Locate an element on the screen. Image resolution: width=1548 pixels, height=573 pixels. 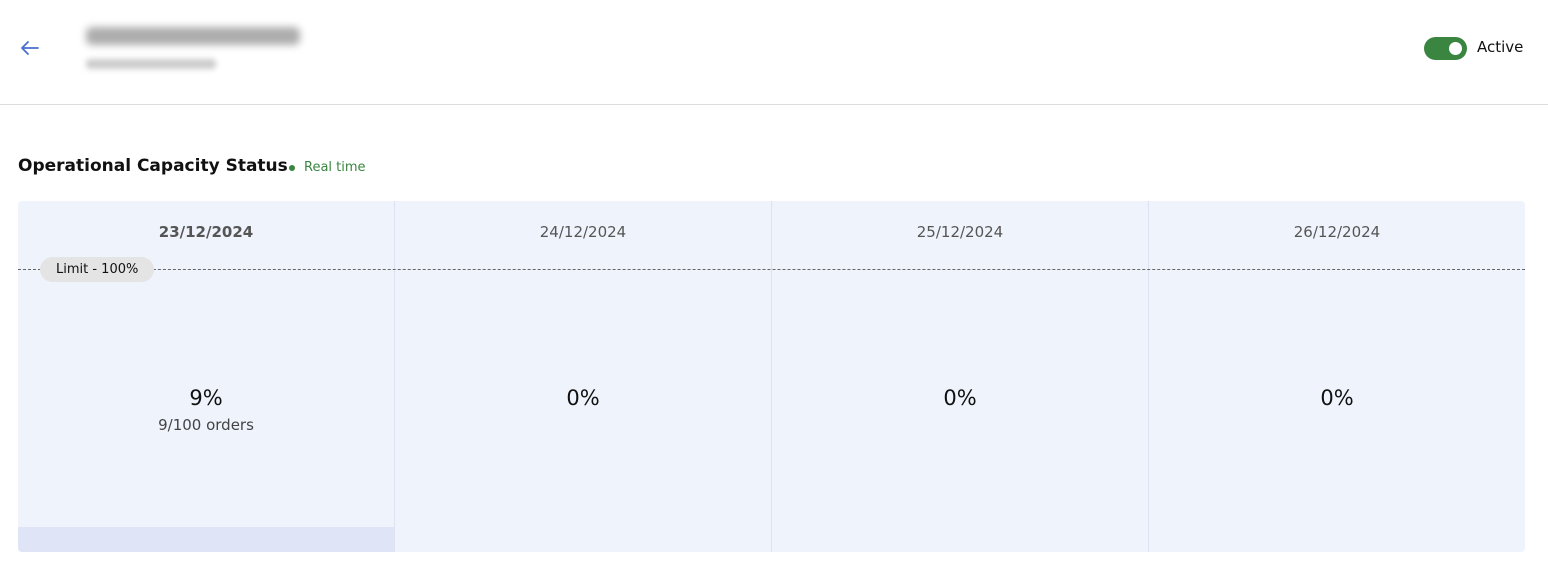
day-column: 23/12/2024 9% 9/100 orders is located at coordinates (206, 376).